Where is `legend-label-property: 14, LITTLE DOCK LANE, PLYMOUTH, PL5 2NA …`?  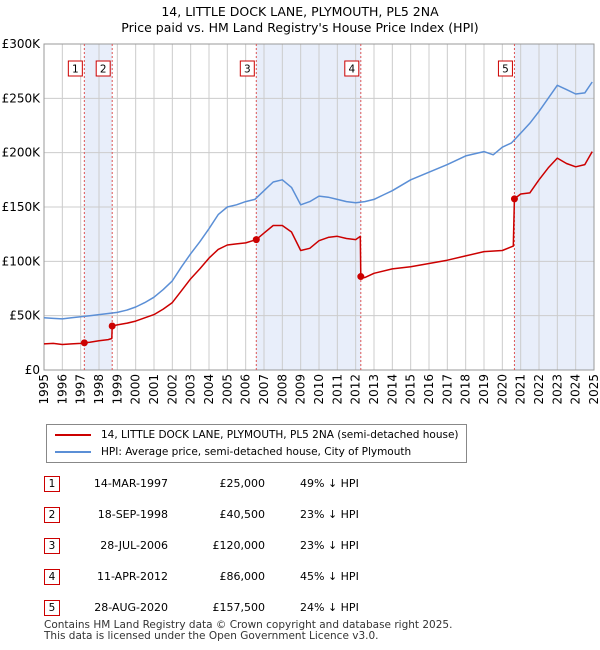 legend-label-property: 14, LITTLE DOCK LANE, PLYMOUTH, PL5 2NA … is located at coordinates (280, 435).